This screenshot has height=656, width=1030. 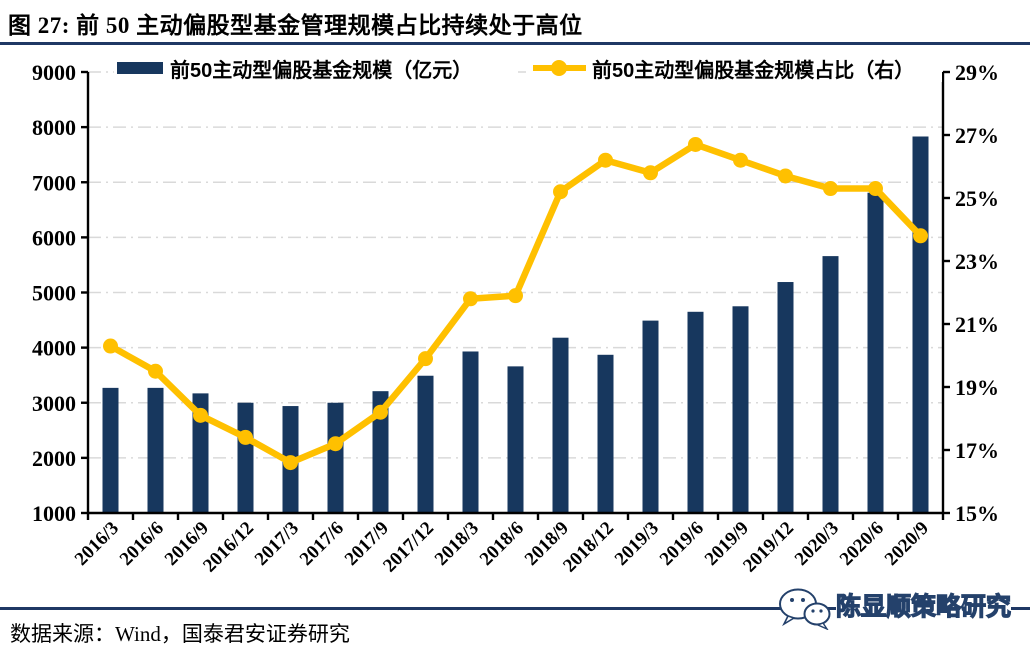 I want to click on page-title: 图 27: 前 50 主动偏股型基金管理规模占比持续处于高位, so click(x=295, y=25).